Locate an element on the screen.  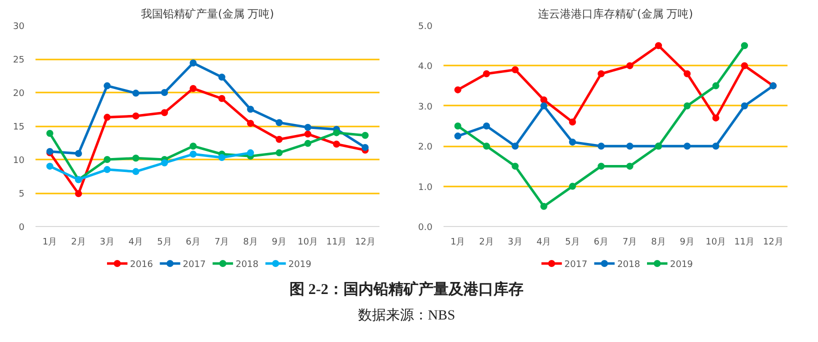
legend-label: 2016 is located at coordinates (142, 265).